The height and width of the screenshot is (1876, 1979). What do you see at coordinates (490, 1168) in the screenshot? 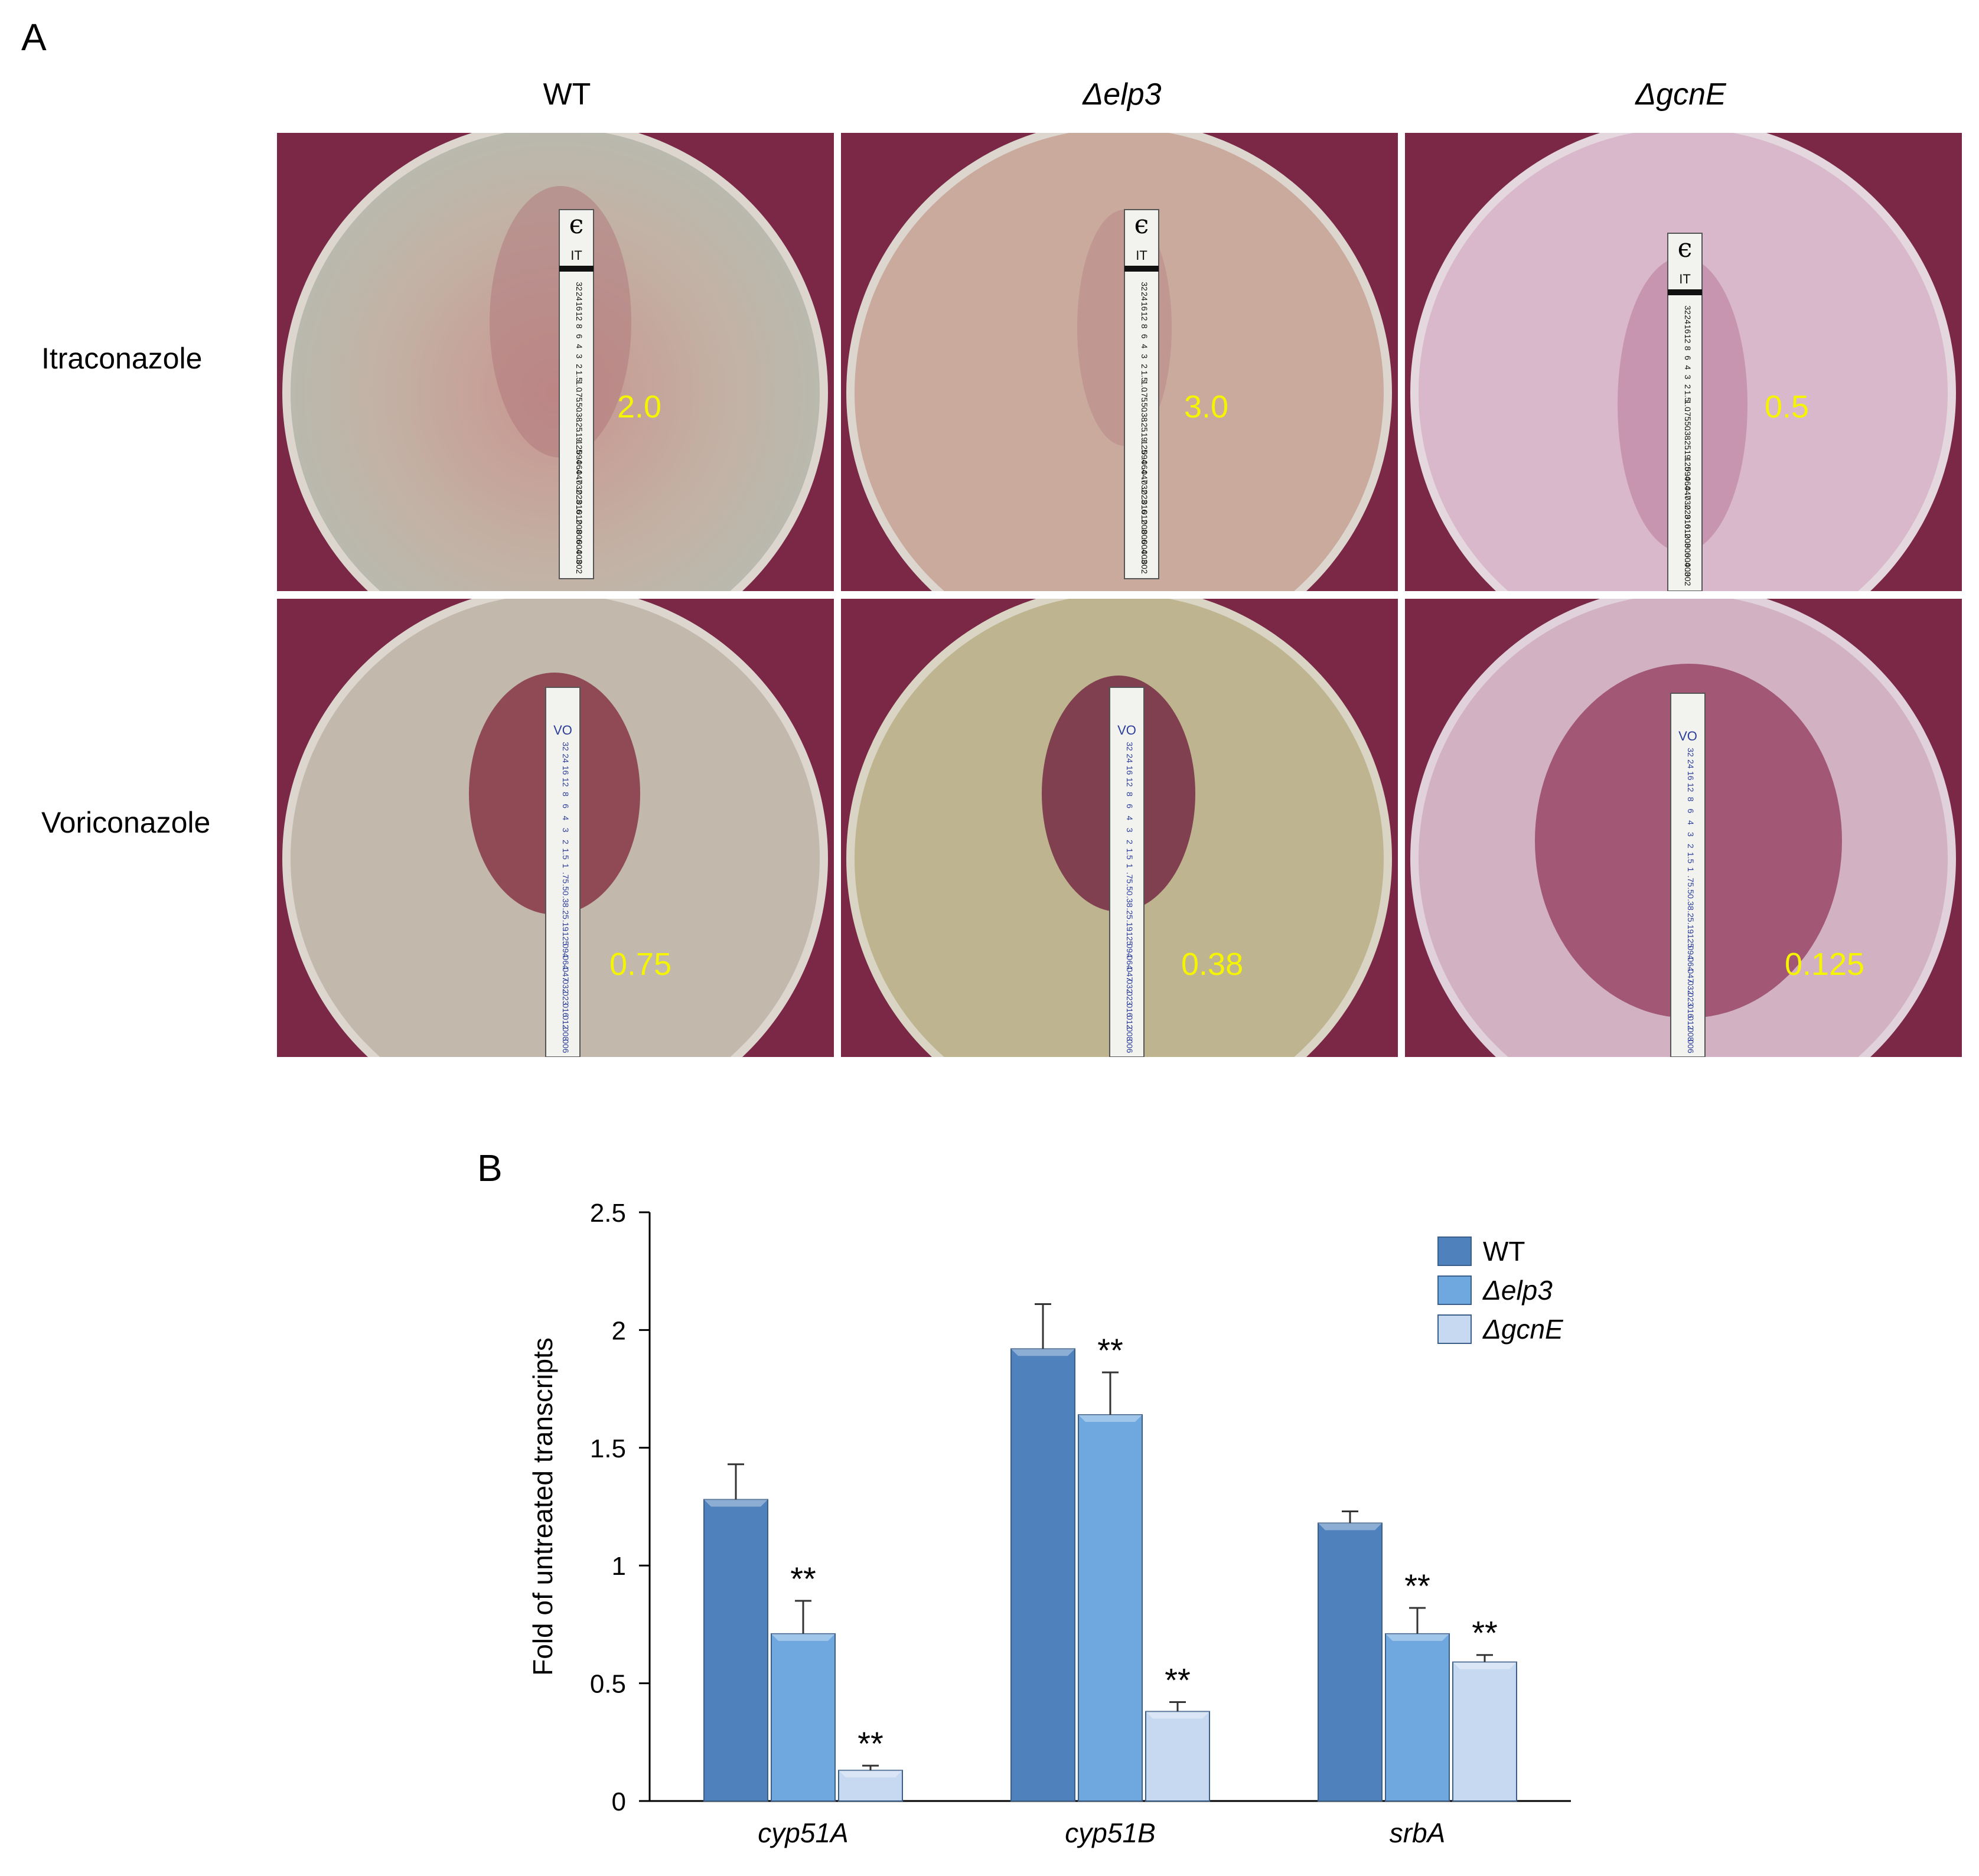
I see `panel-b-label: B` at bounding box center [490, 1168].